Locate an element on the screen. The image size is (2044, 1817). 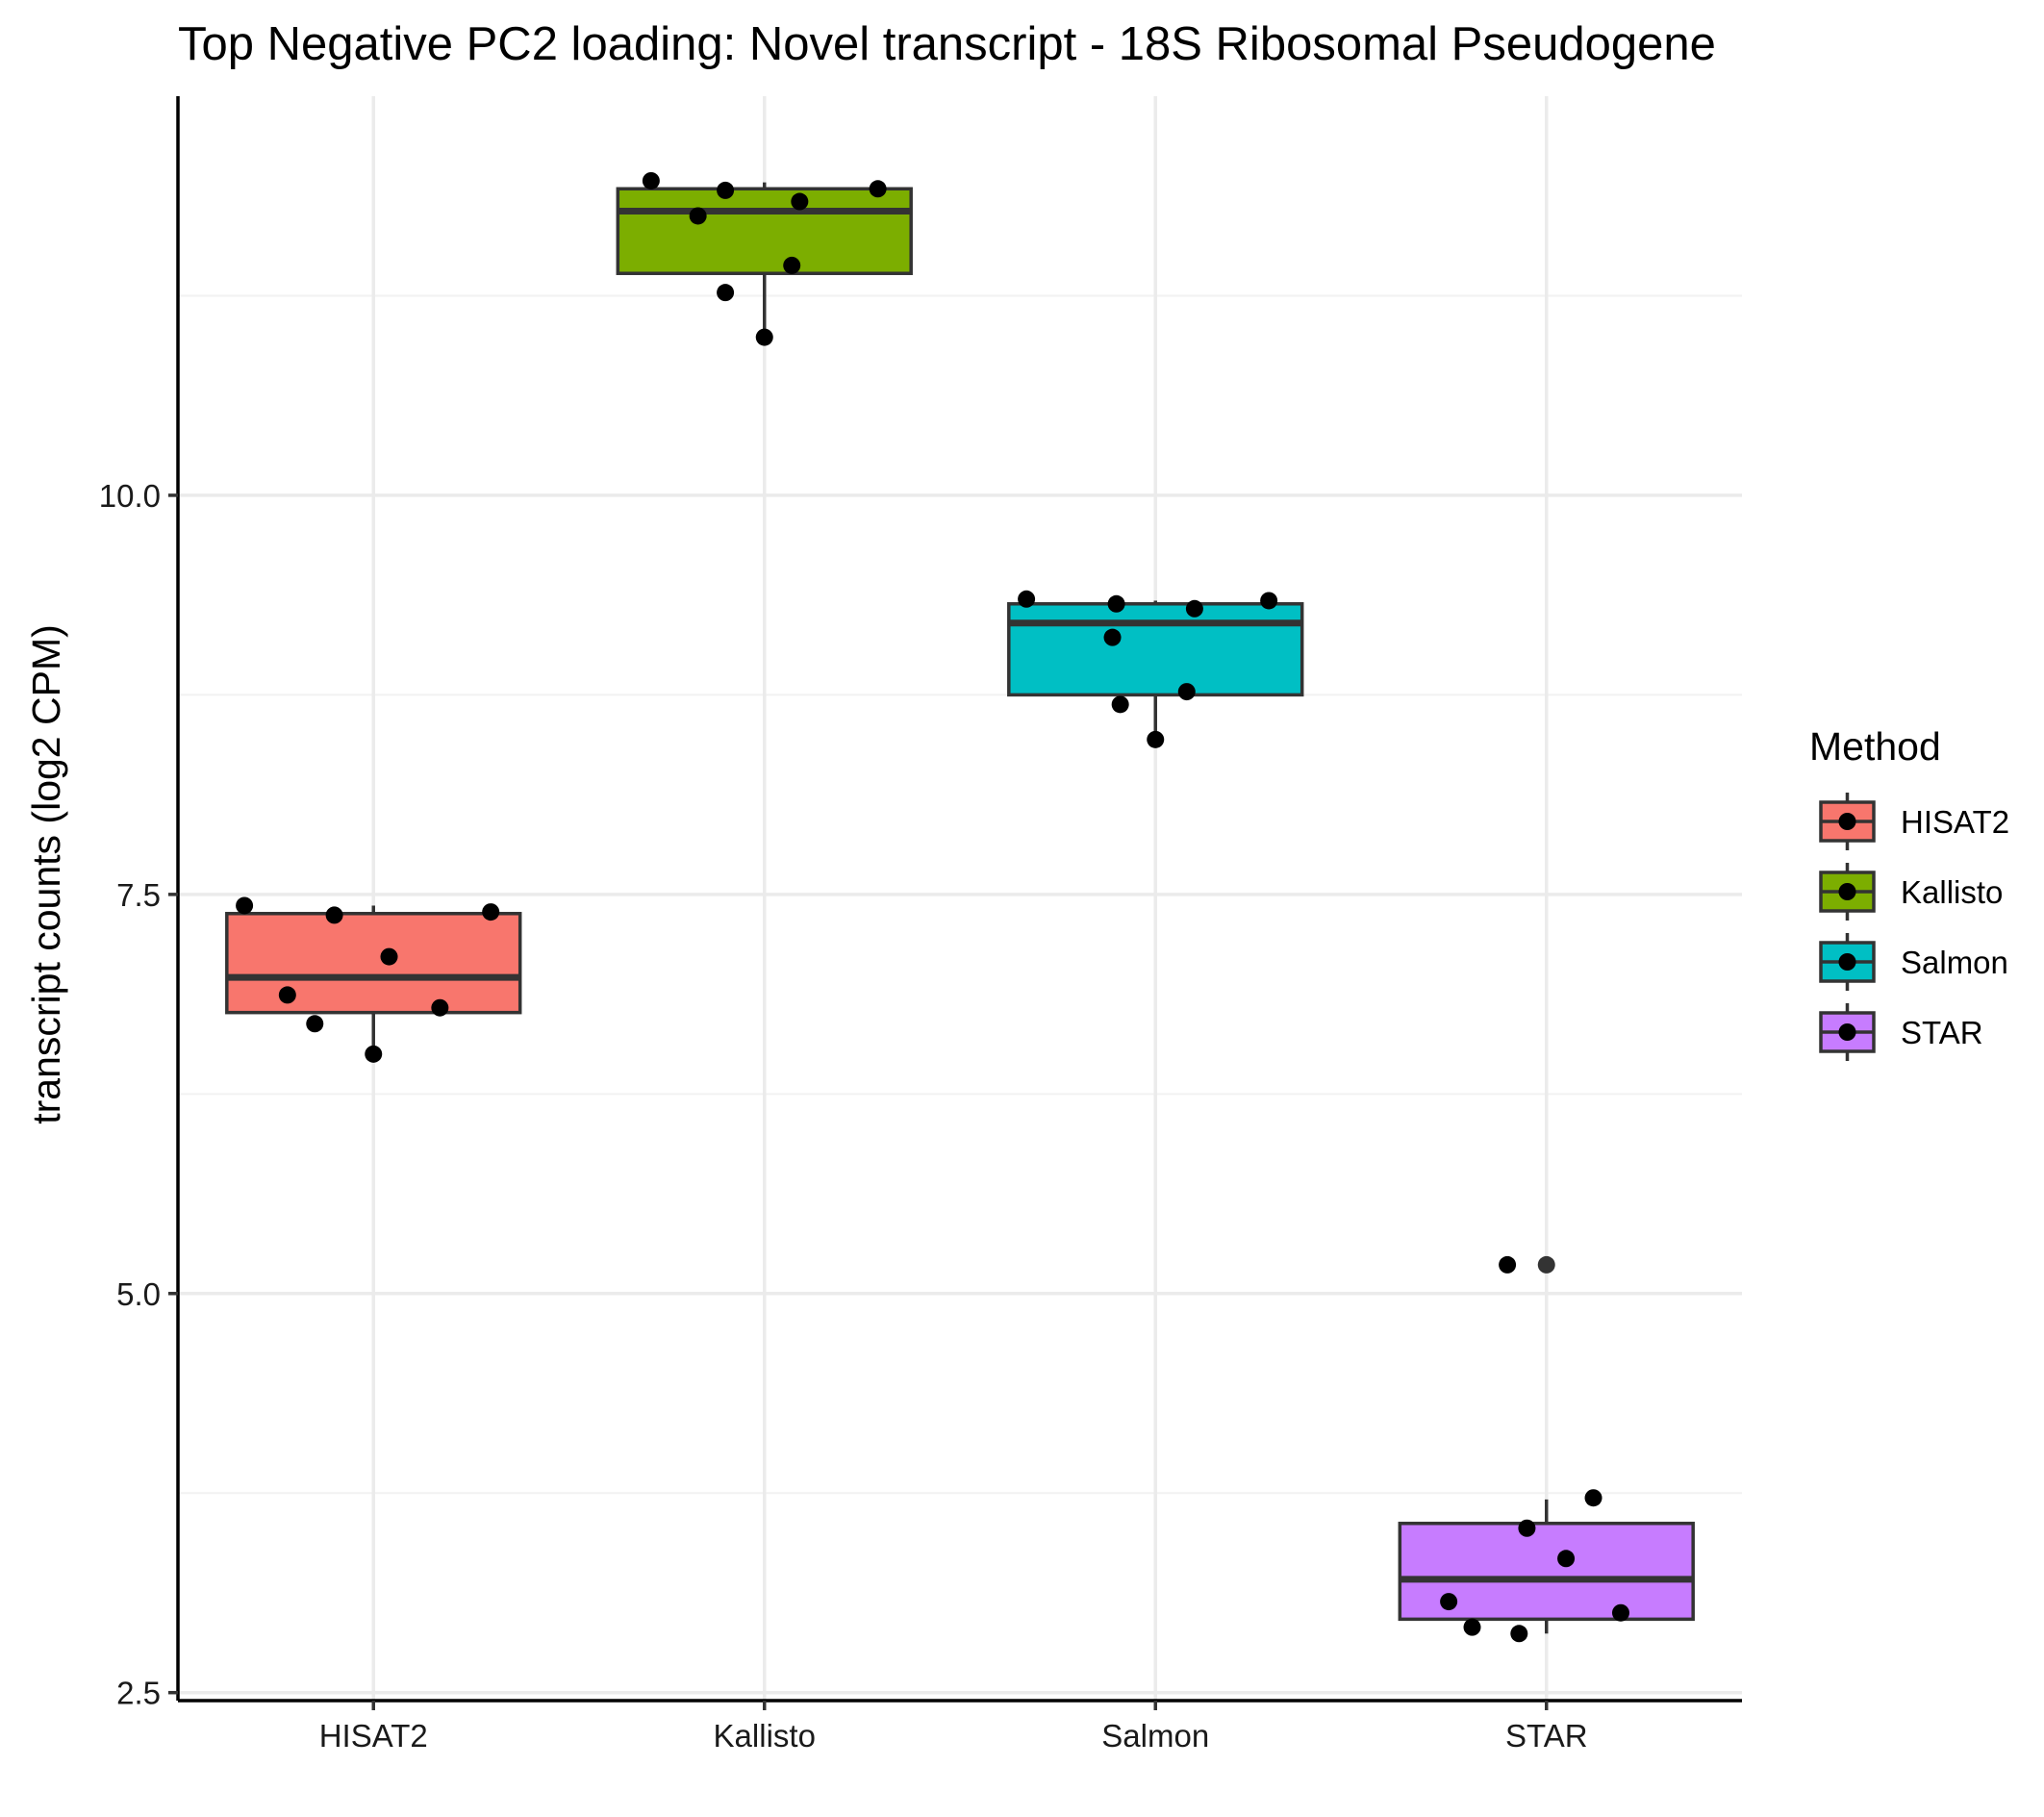
legend-label: Kallisto is located at coordinates (1952, 892).